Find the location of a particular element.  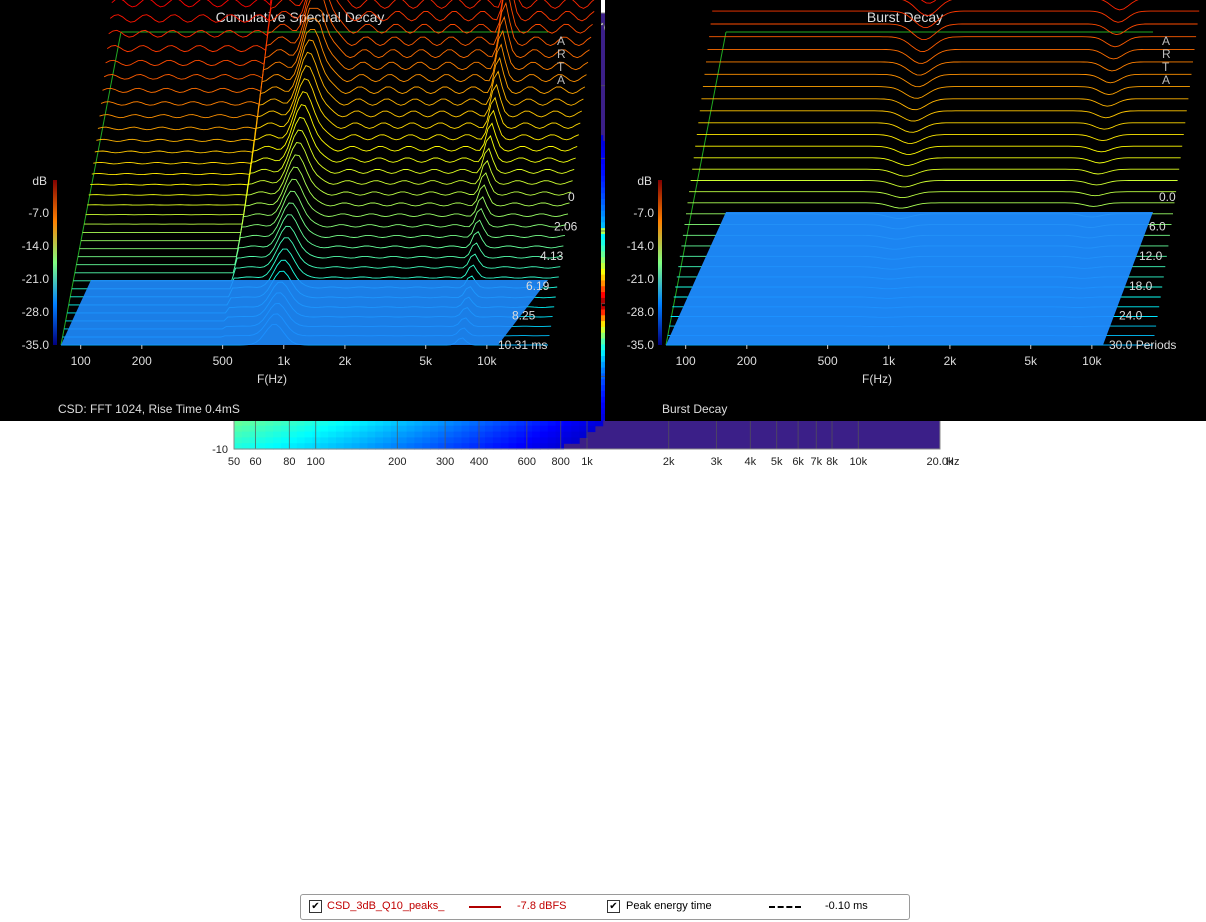

legend-checkbox-peak: ✔ is located at coordinates (613, 906).